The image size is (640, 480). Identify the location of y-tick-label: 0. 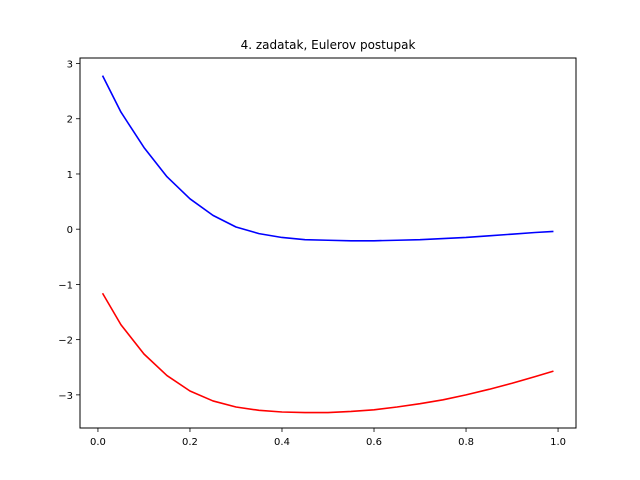
(70, 230).